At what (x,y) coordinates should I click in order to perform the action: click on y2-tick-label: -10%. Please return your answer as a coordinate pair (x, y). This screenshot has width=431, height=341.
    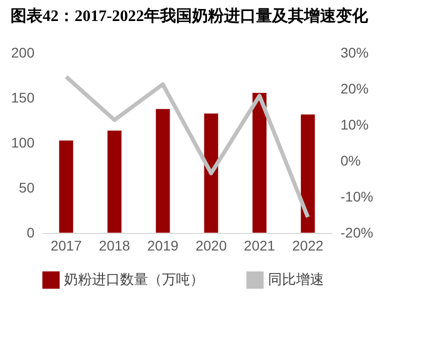
    Looking at the image, I should click on (357, 196).